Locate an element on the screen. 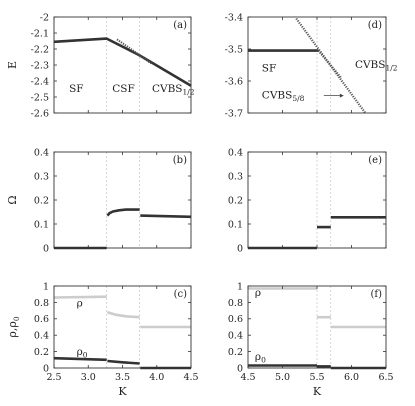  y-tick-label: -2.4 is located at coordinates (40, 81).